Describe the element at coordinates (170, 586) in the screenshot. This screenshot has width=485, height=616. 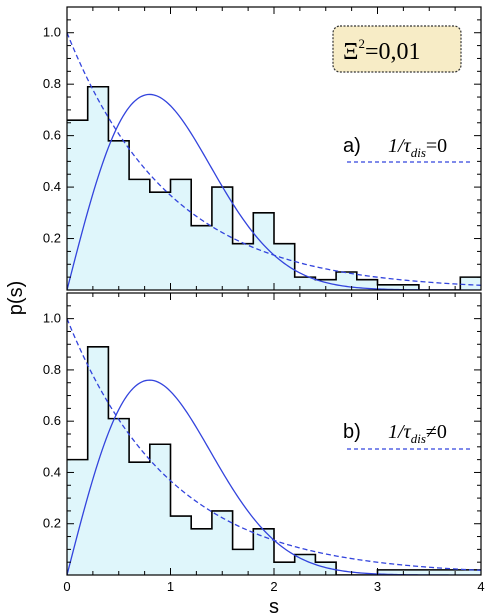
I see `x-tick-label: 1` at that location.